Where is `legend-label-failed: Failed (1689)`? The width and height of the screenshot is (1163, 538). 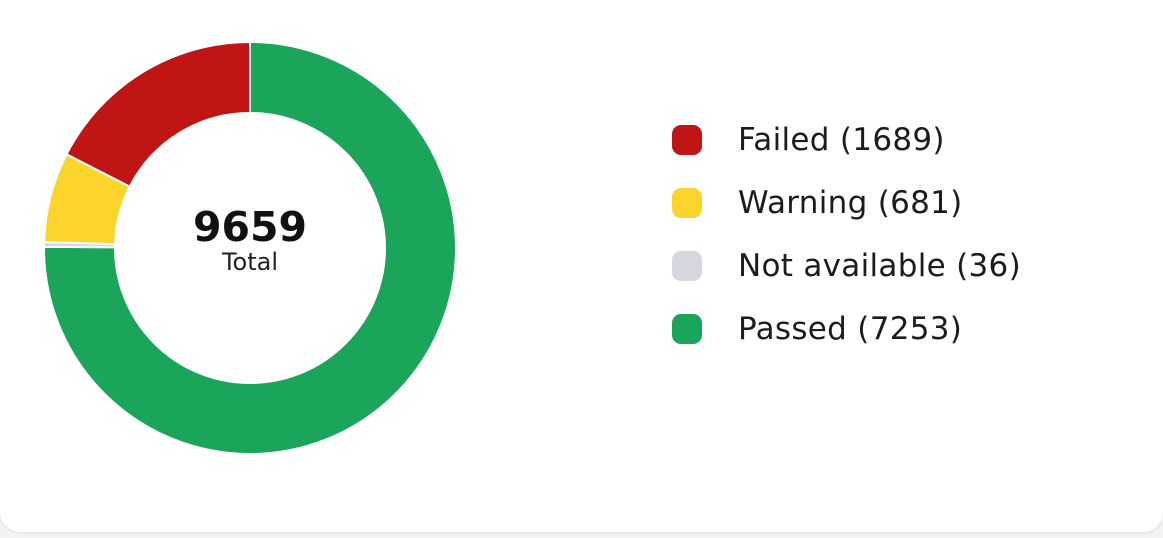 legend-label-failed: Failed (1689) is located at coordinates (841, 139).